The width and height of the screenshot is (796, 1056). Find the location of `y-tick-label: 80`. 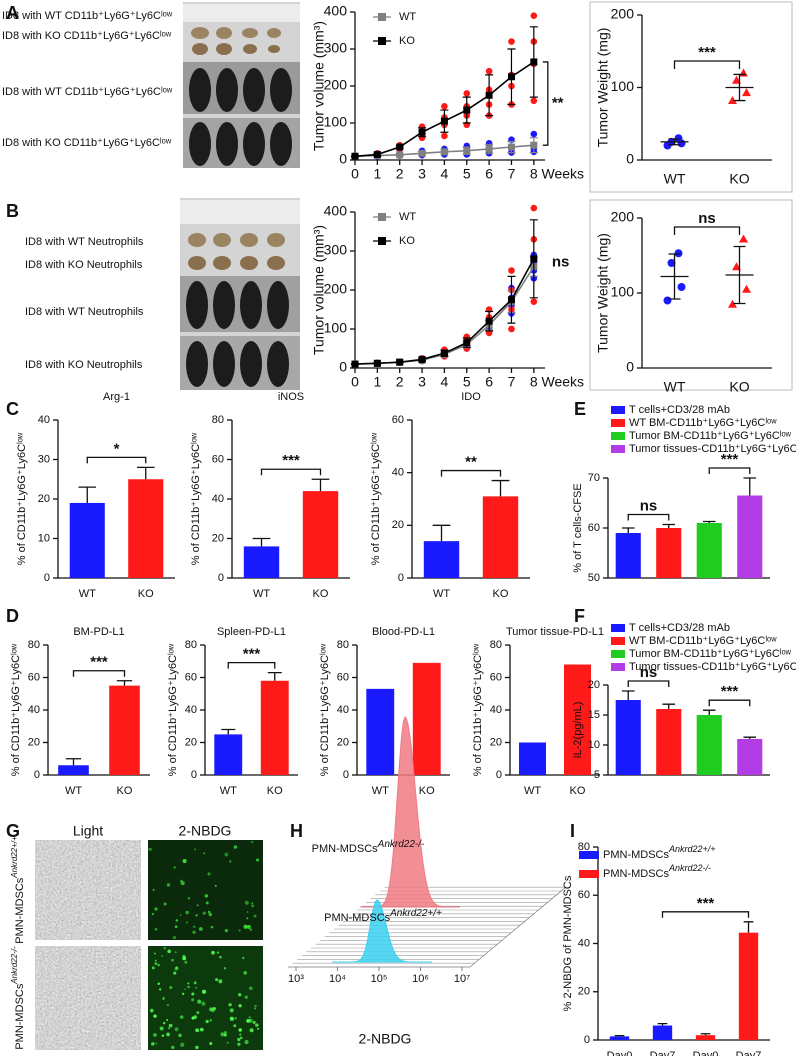

y-tick-label: 80 is located at coordinates (584, 847).